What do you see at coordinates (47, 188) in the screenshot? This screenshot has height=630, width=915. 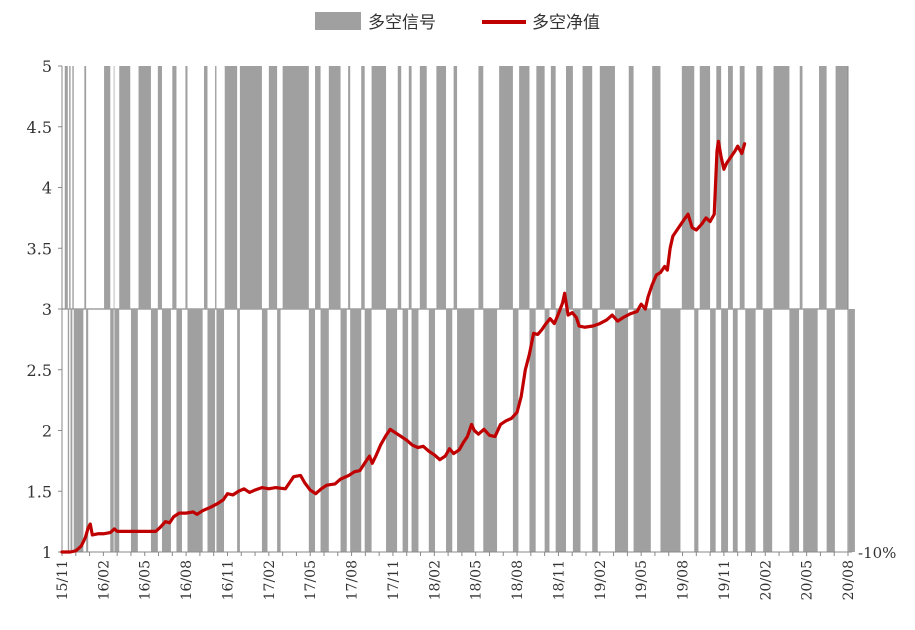 I see `y-tick-label: 4` at bounding box center [47, 188].